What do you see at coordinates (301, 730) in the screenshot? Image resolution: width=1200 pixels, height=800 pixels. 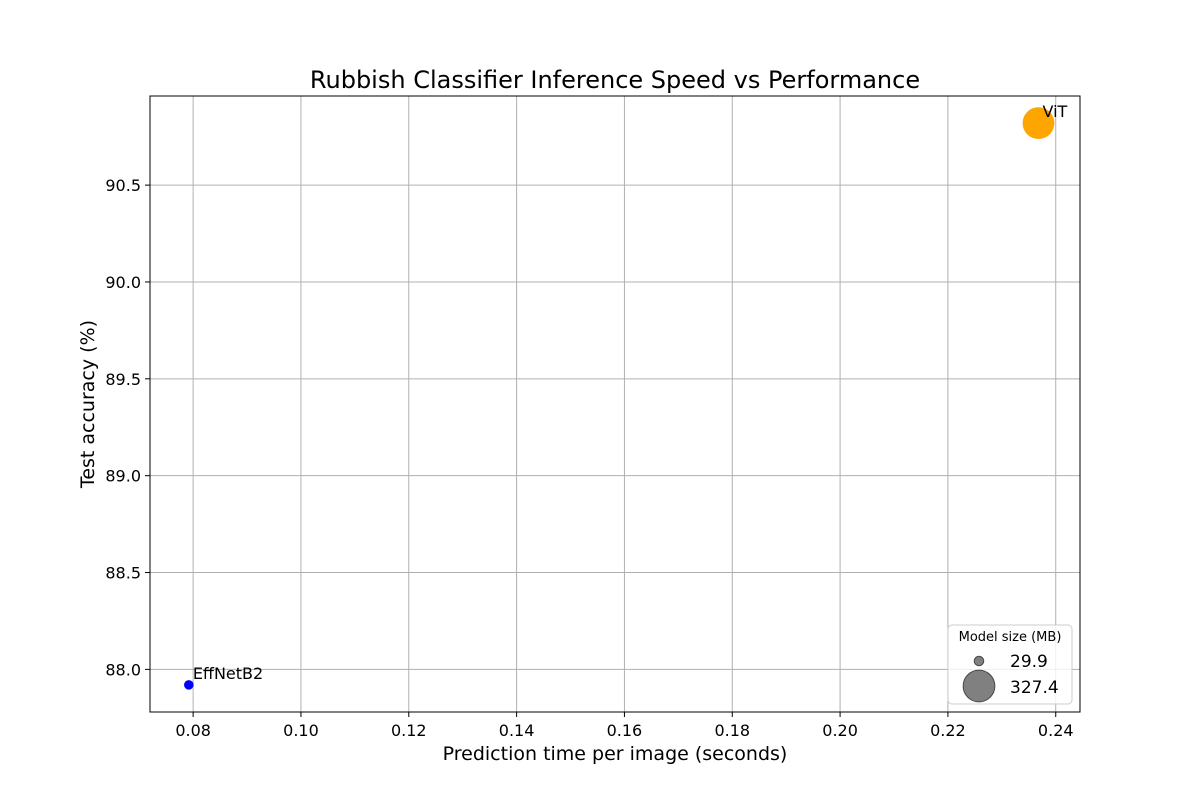 I see `x-tick-label: 0.10` at bounding box center [301, 730].